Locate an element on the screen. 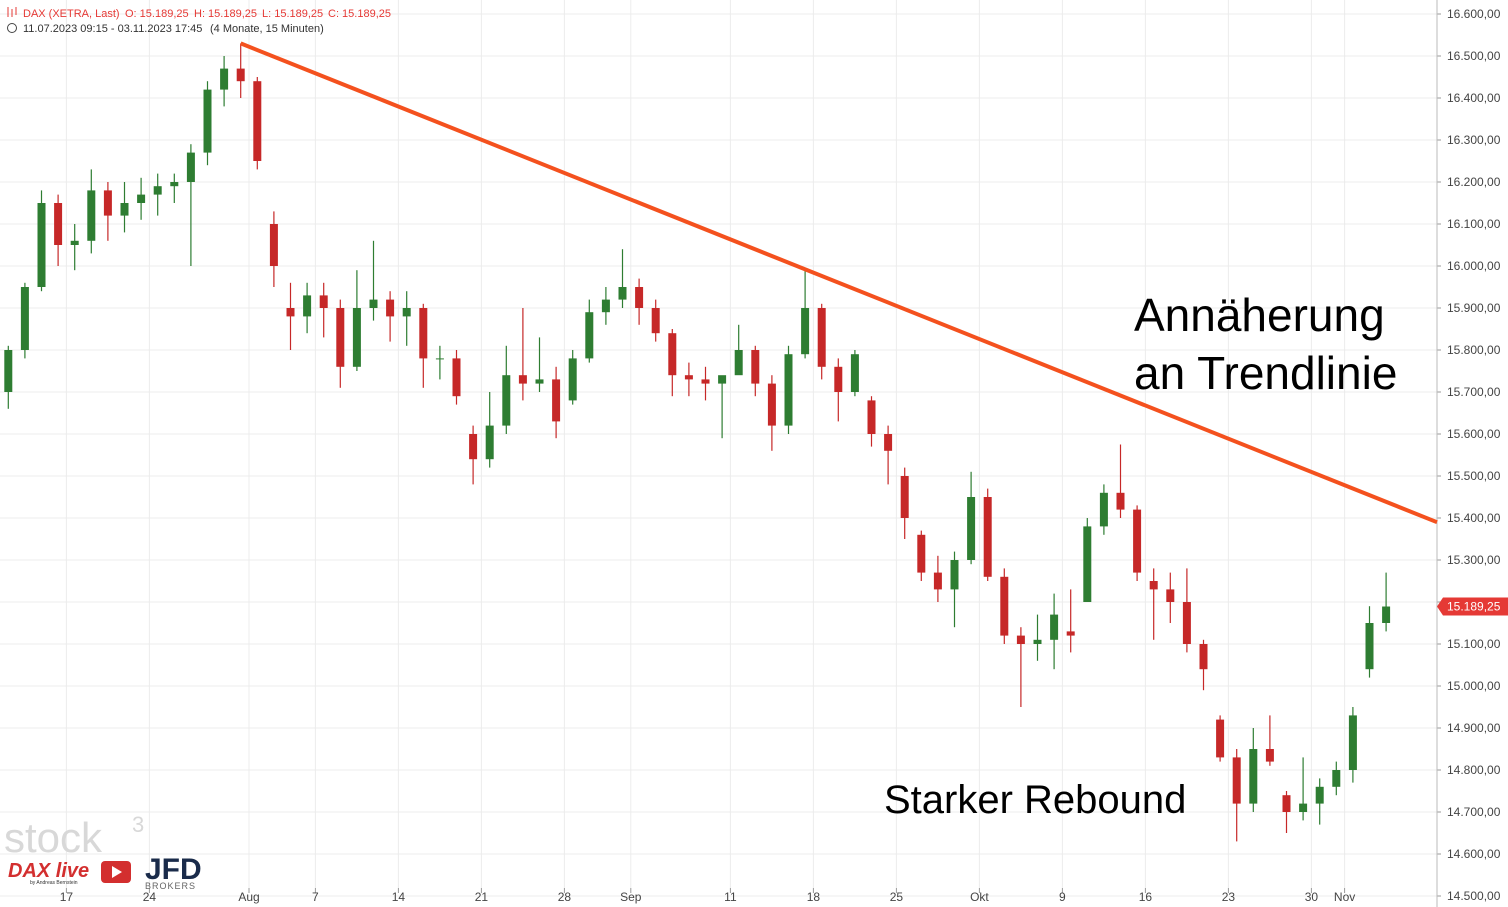 Image resolution: width=1508 pixels, height=907 pixels. play-triangle is located at coordinates (117, 872).